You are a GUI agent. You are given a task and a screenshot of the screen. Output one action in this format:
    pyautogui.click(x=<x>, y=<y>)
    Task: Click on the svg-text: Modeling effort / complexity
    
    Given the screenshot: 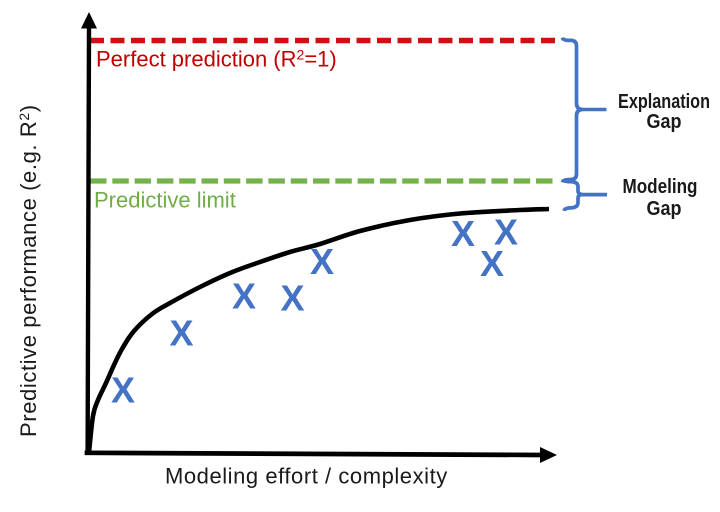 What is the action you would take?
    pyautogui.click(x=306, y=476)
    